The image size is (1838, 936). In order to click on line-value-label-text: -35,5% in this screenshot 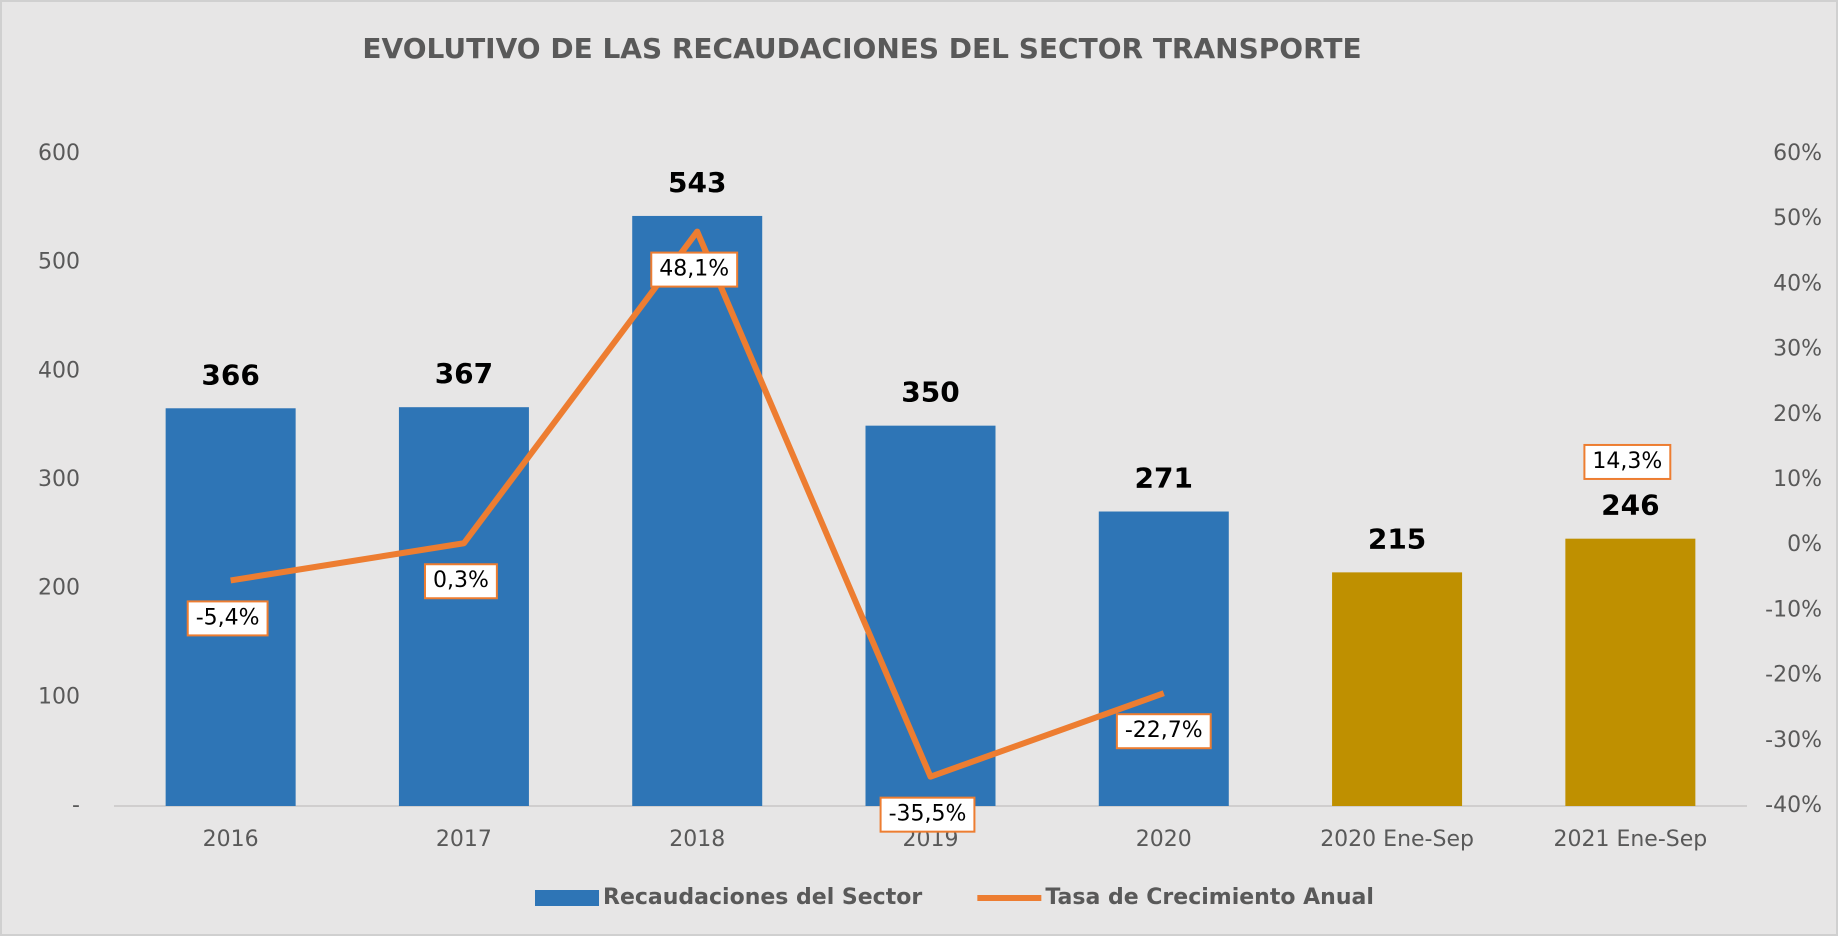, I will do `click(928, 814)`.